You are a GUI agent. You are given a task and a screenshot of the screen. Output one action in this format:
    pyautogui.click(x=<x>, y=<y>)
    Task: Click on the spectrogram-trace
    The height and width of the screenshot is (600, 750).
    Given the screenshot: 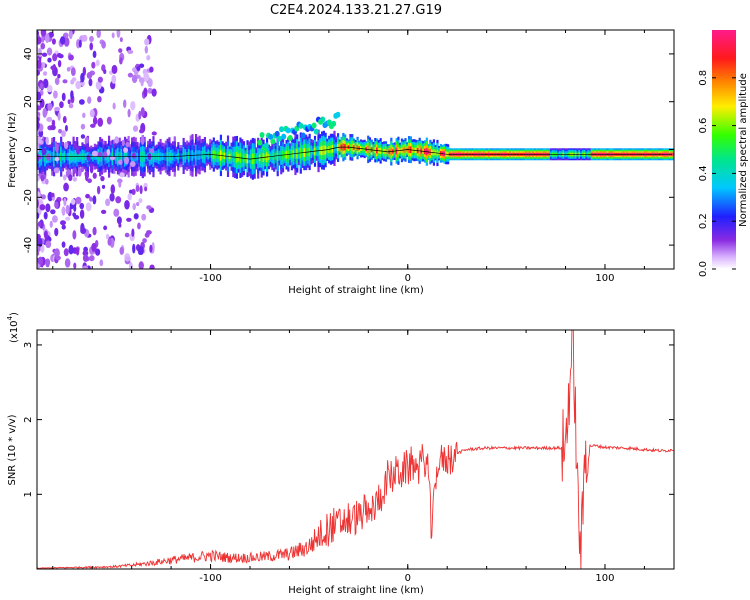 What is the action you would take?
    pyautogui.click(x=354, y=153)
    